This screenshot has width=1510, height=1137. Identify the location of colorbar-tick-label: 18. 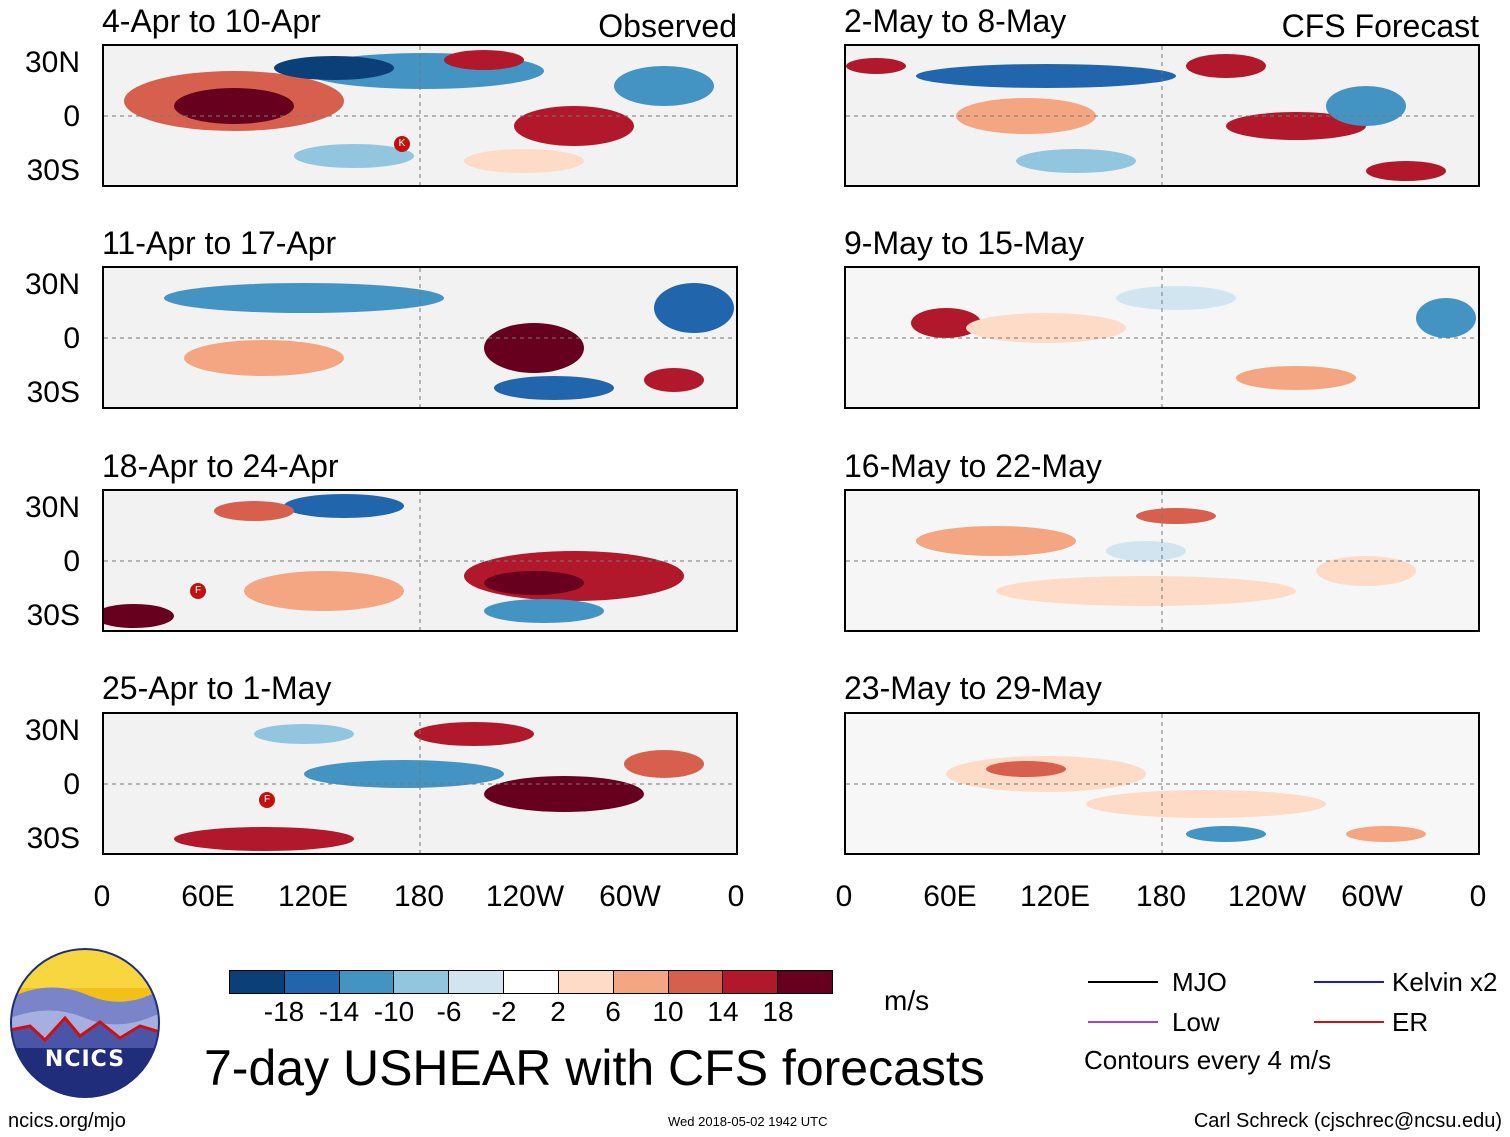
(778, 1011).